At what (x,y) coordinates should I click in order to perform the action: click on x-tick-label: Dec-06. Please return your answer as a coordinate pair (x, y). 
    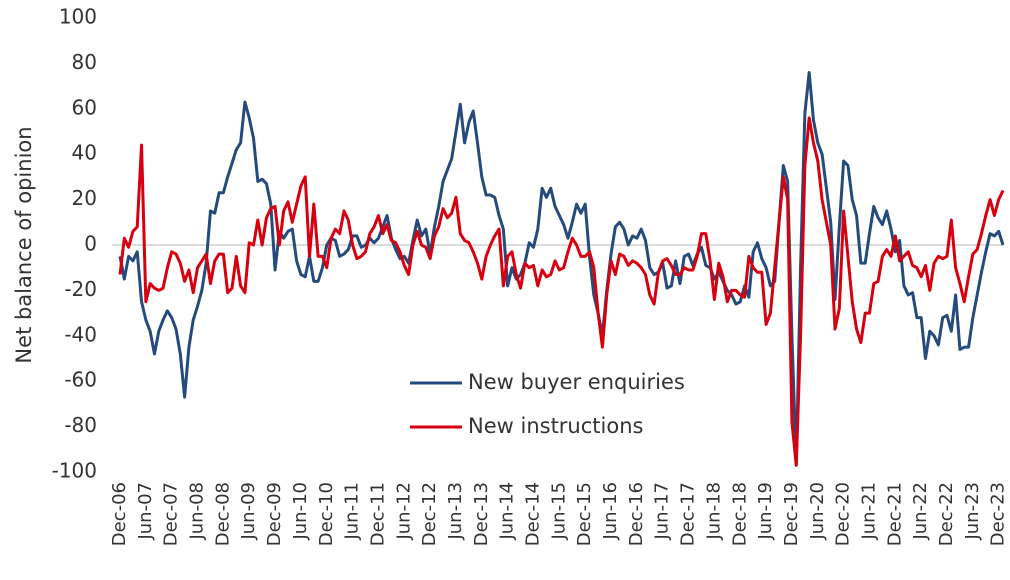
    Looking at the image, I should click on (119, 514).